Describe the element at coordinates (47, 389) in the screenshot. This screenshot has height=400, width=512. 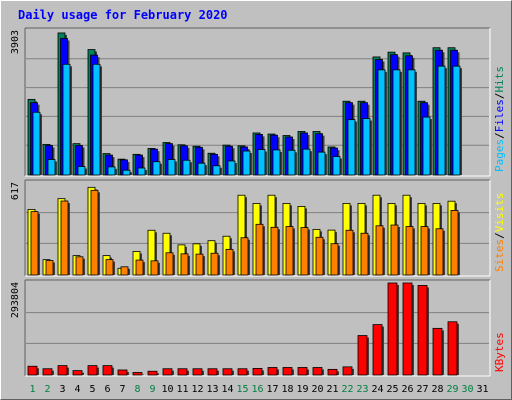
I see `x-tick-label: 2` at that location.